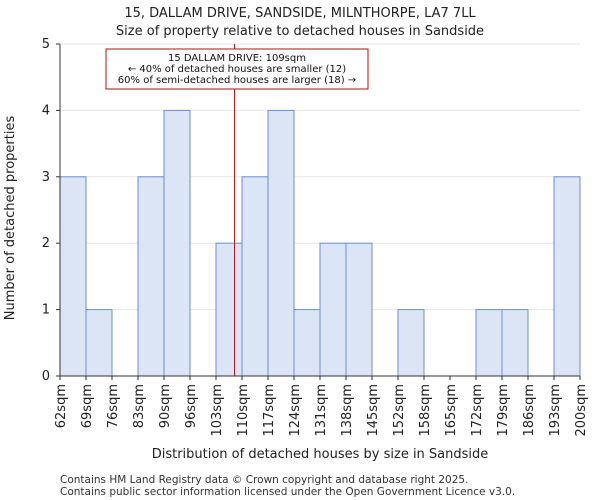 Image resolution: width=600 pixels, height=500 pixels. Describe the element at coordinates (217, 410) in the screenshot. I see `x-tick-label: 103sqm` at that location.